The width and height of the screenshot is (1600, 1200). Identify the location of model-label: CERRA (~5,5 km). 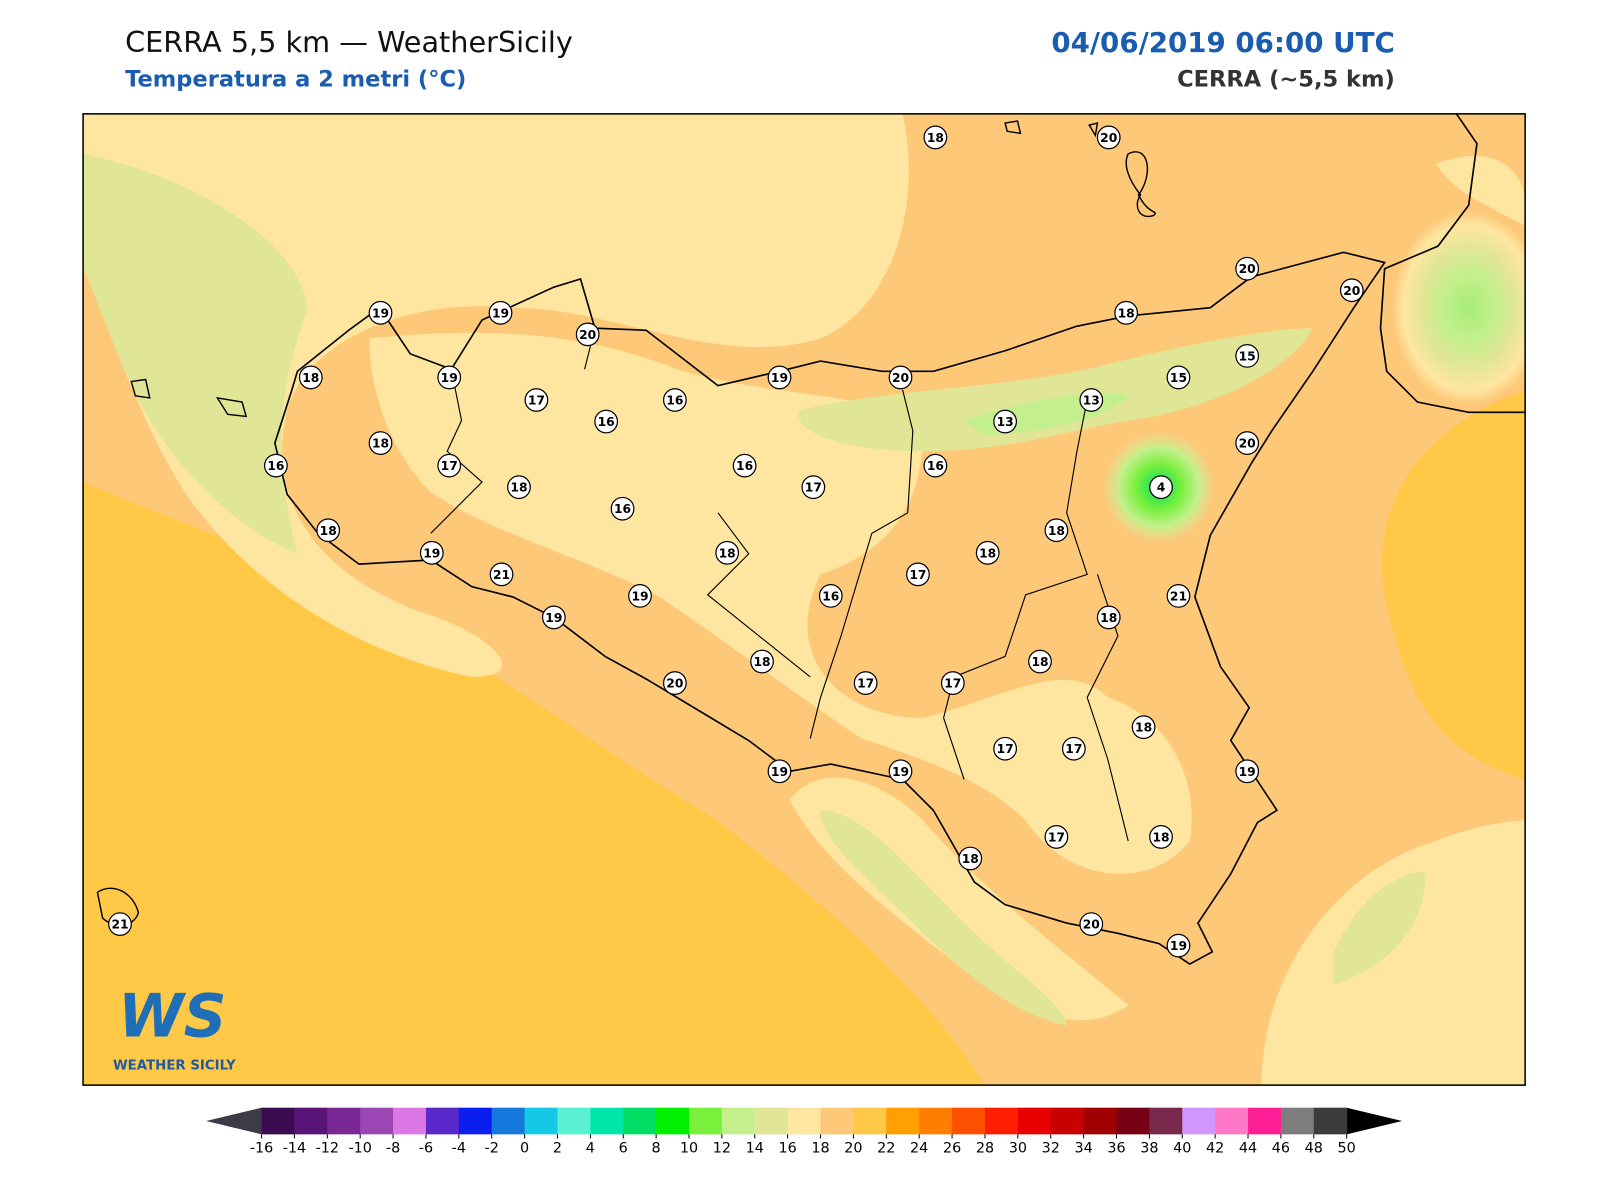
(1286, 80).